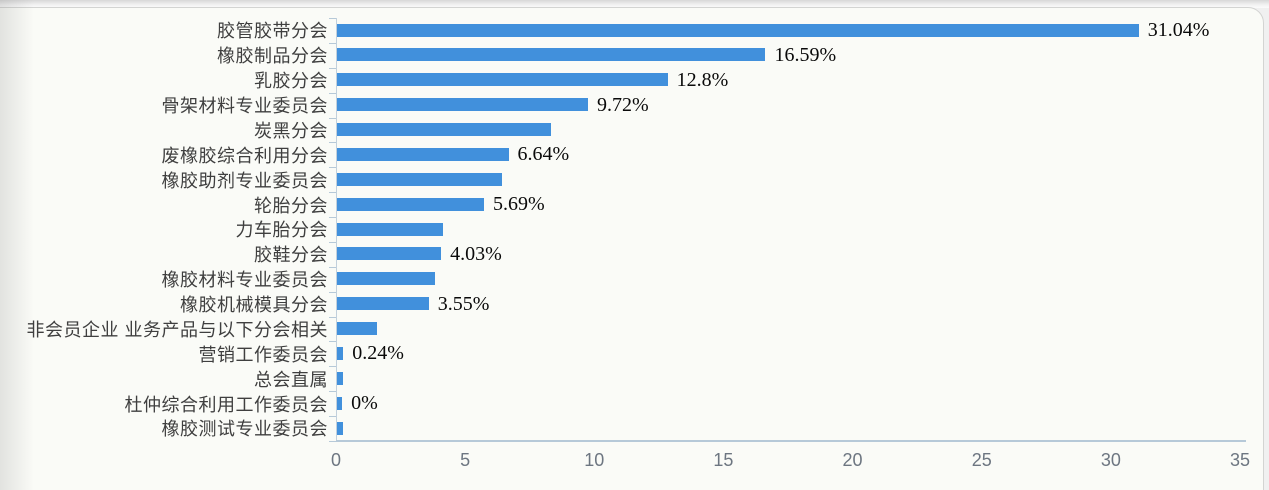 The width and height of the screenshot is (1269, 490). What do you see at coordinates (1178, 30) in the screenshot?
I see `value-label: 31.04%` at bounding box center [1178, 30].